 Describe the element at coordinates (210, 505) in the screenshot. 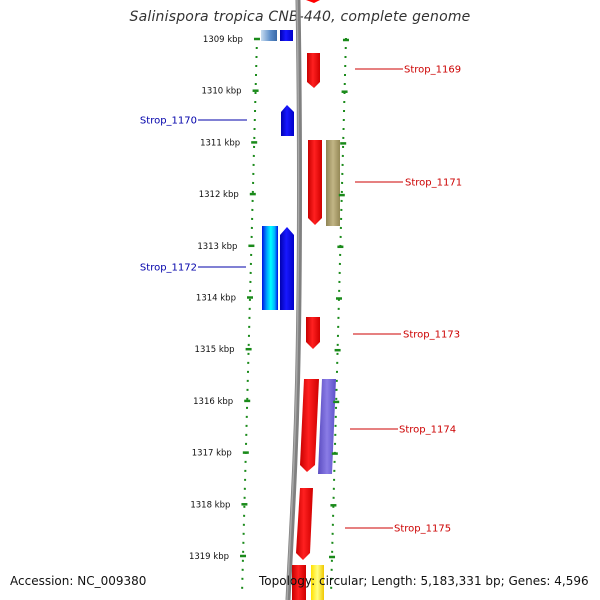

I see `scale-tick-label: 1318 kbp` at that location.